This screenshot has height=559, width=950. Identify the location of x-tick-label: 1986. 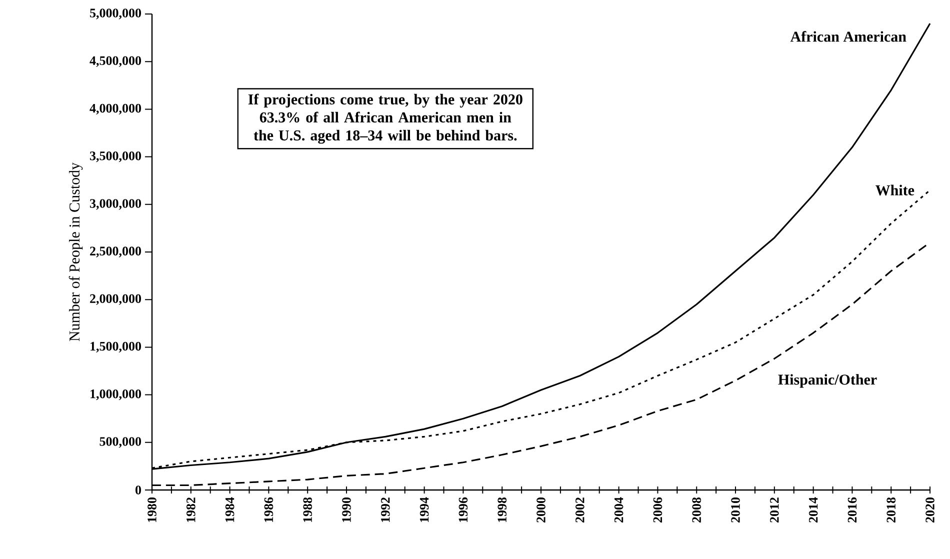
(269, 509).